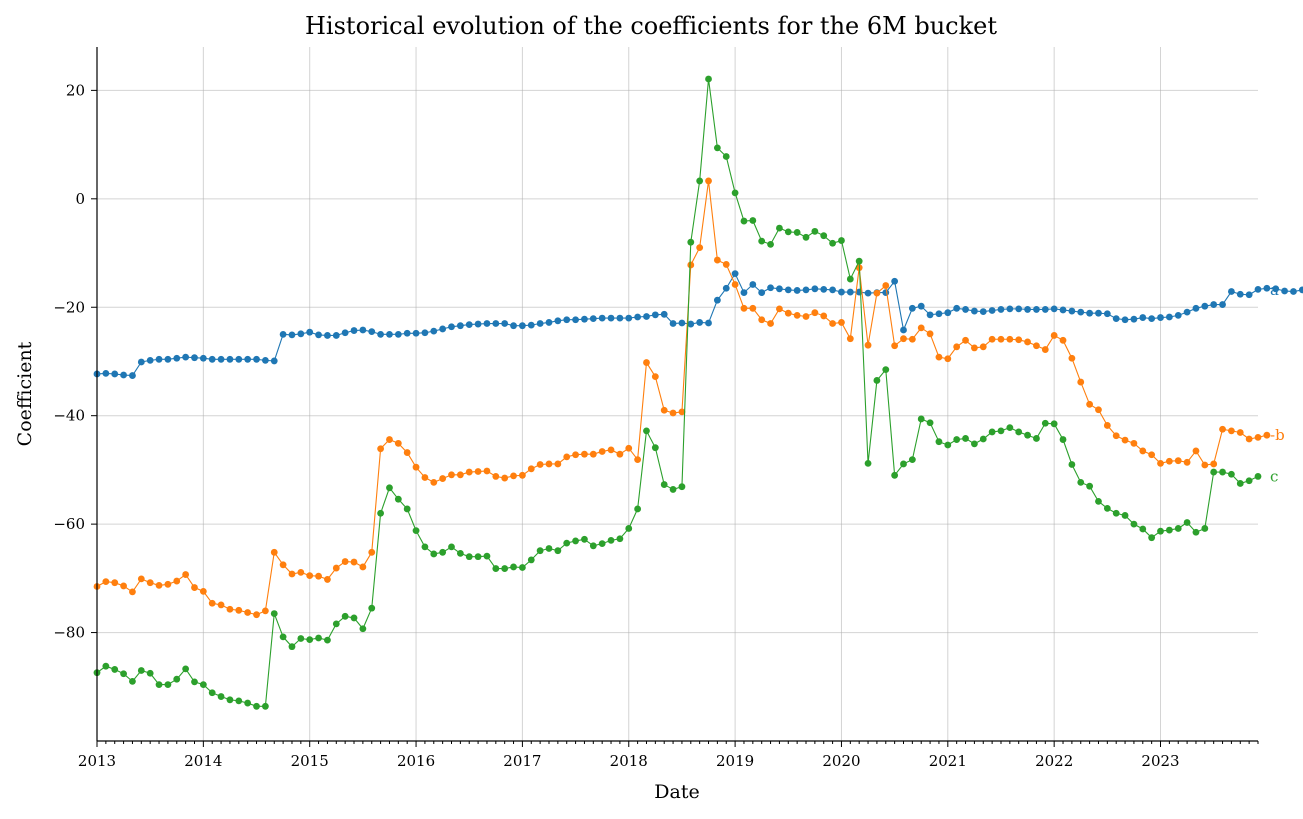  I want to click on series-labels: a -b c, so click(1277, 383).